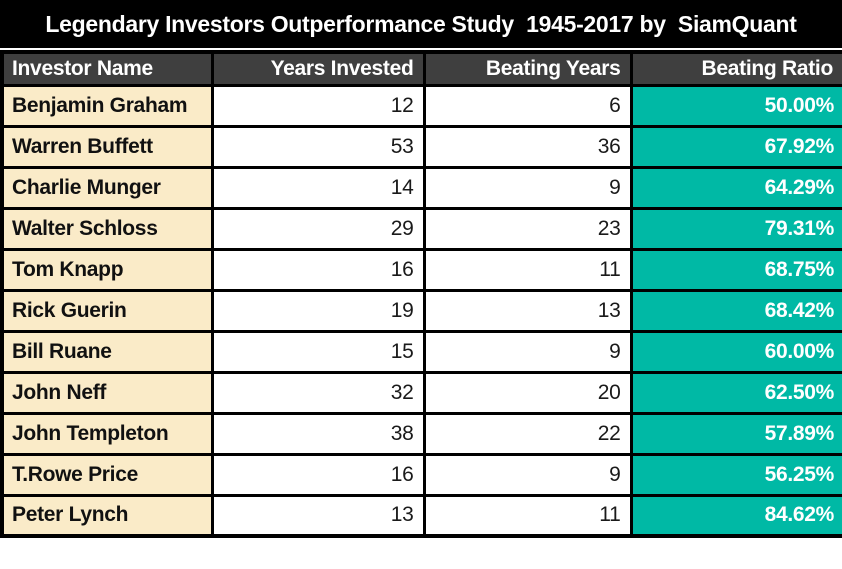 Image resolution: width=842 pixels, height=569 pixels. I want to click on table-row: Charlie Munger 14 9 64.29%, so click(421, 187).